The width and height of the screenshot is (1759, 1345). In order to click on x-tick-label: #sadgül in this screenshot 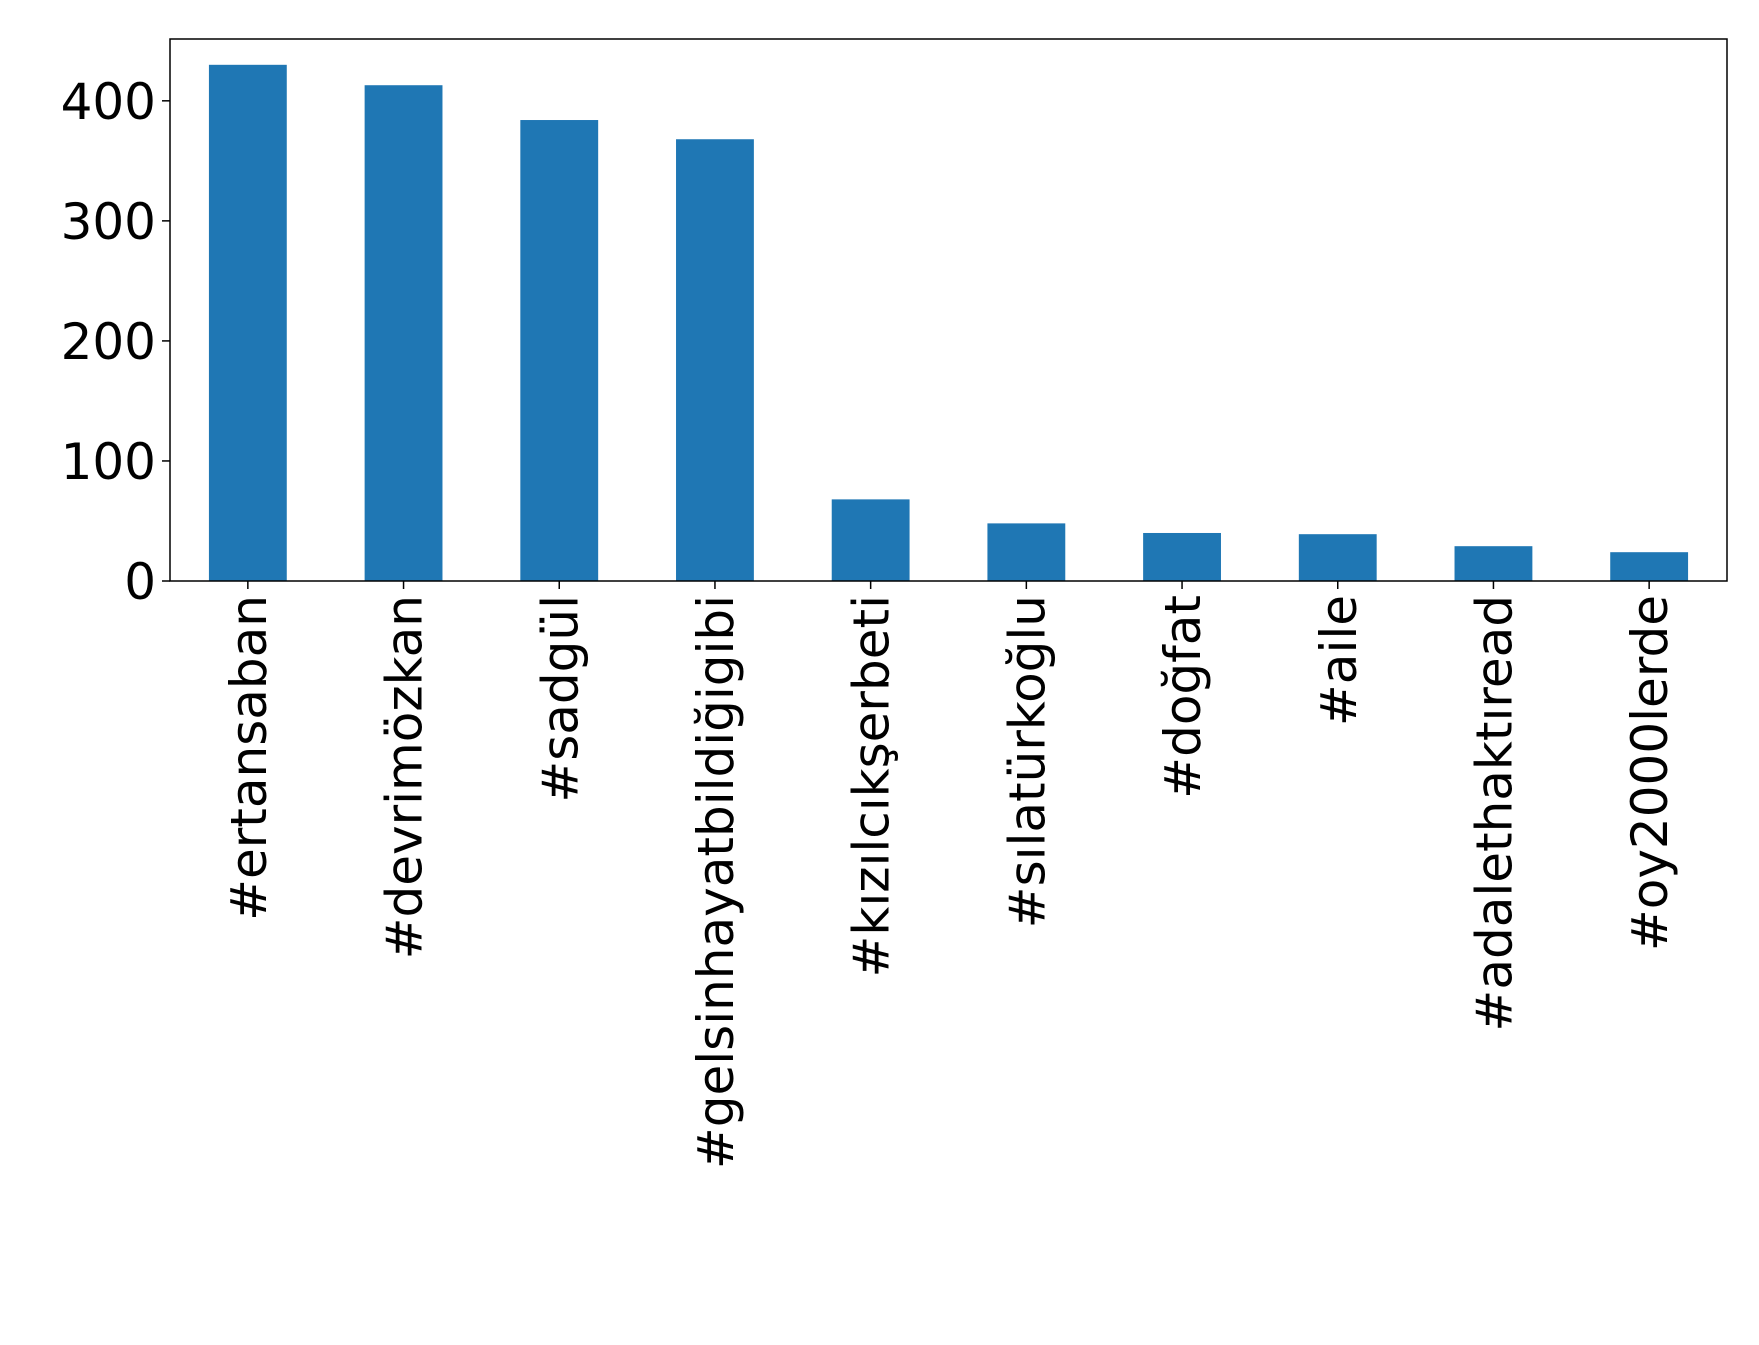, I will do `click(560, 699)`.